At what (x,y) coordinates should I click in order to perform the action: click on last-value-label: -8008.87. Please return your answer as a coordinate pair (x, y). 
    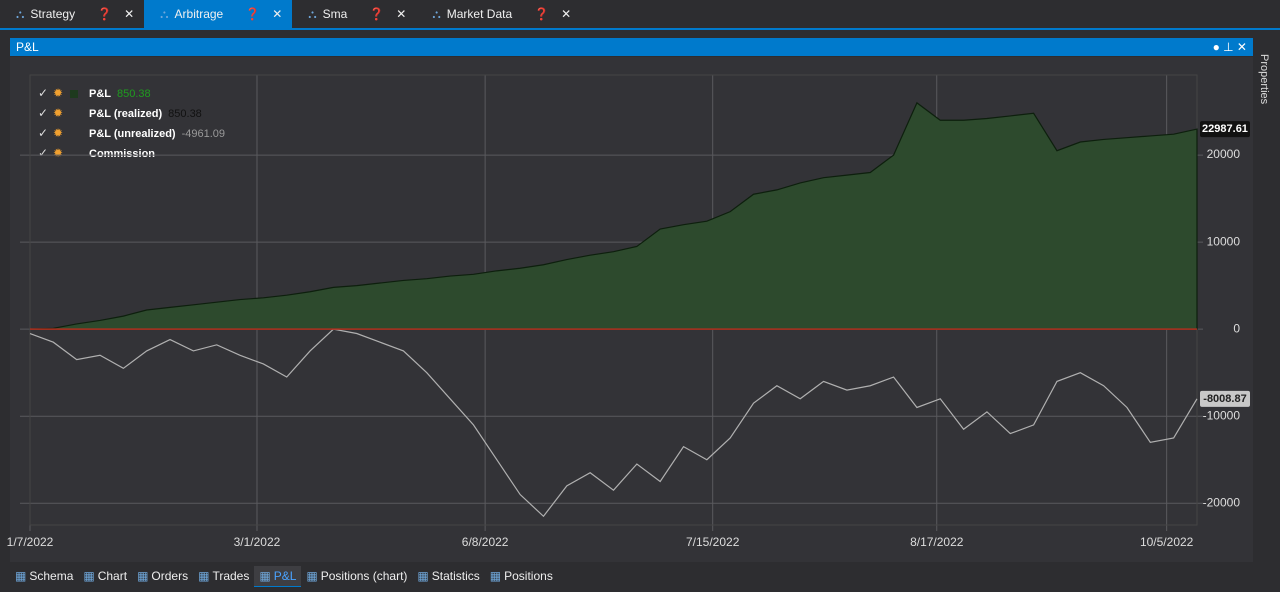
    Looking at the image, I should click on (1224, 399).